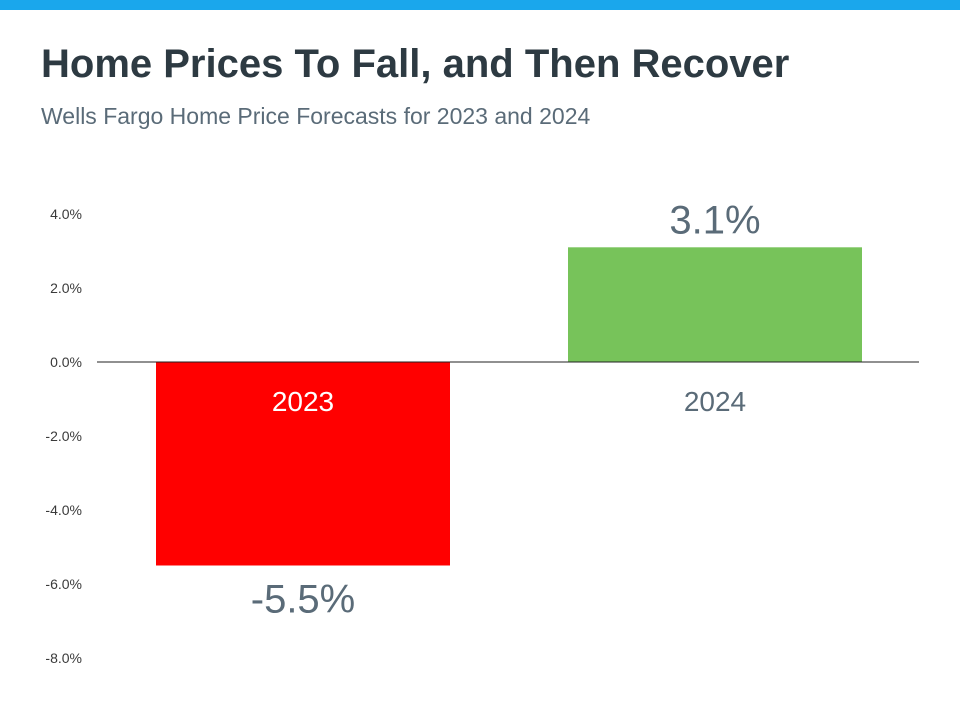  I want to click on y-tick-label: 0.0%, so click(66, 362).